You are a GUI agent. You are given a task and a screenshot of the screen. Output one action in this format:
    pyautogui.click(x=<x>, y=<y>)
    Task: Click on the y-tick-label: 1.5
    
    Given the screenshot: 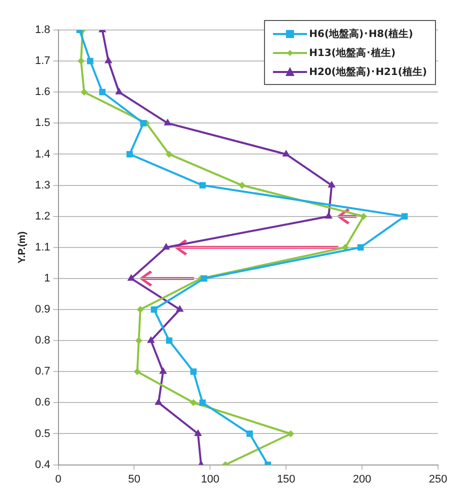 What is the action you would take?
    pyautogui.click(x=42, y=123)
    